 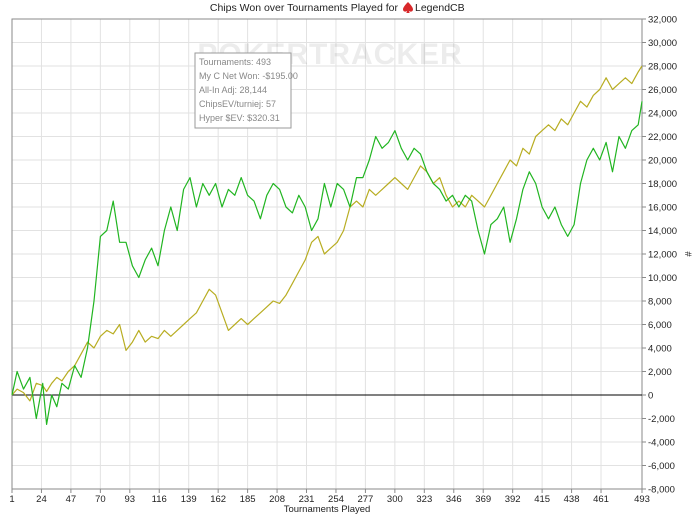 I want to click on y-tick-label: 26,000, so click(x=662, y=90).